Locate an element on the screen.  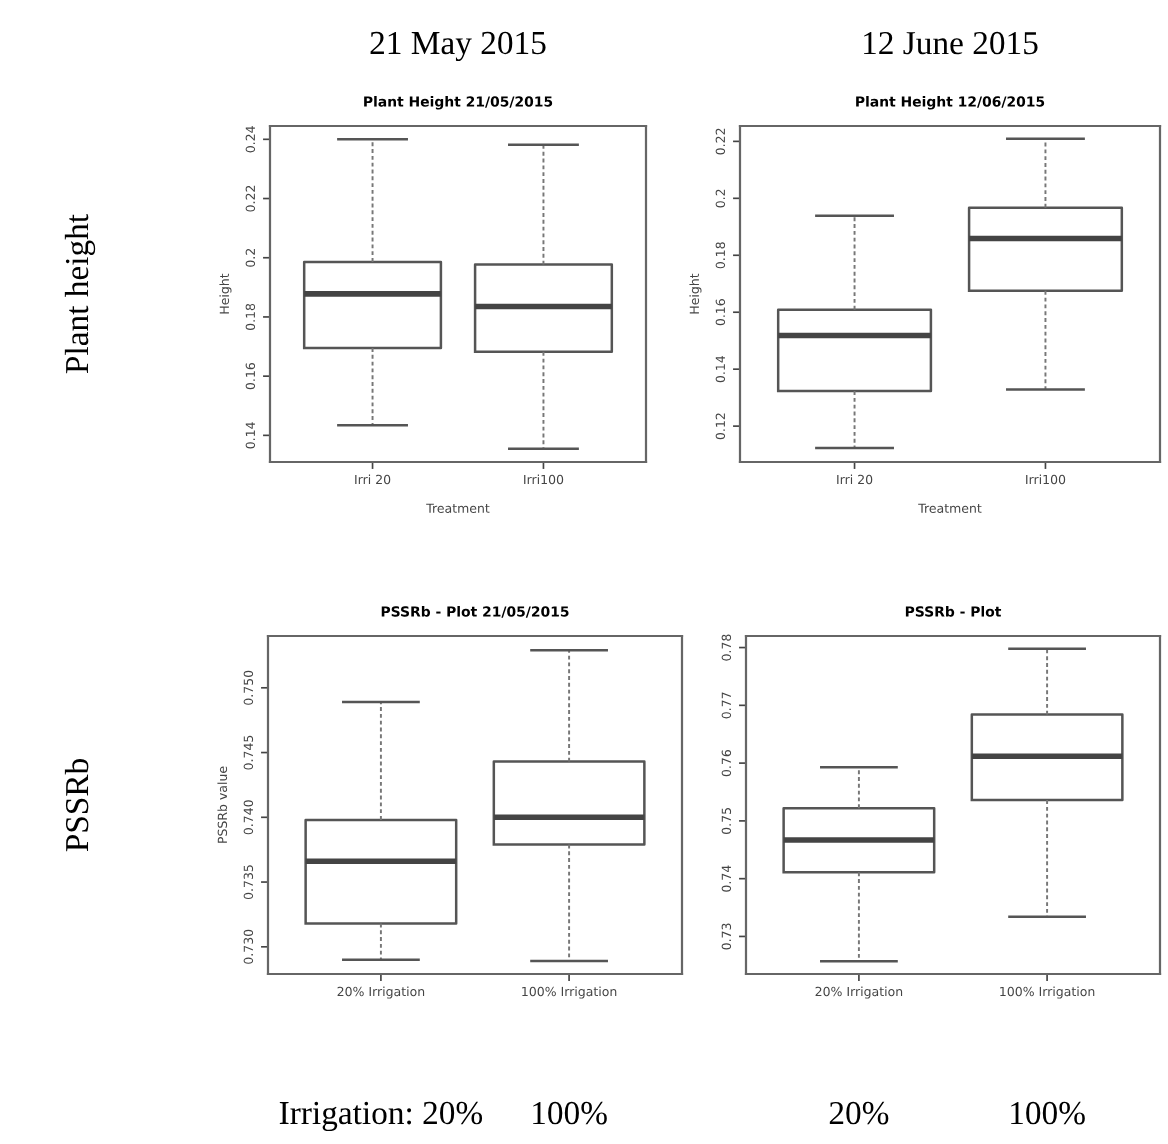
chart-subtitle: 12 June 2015 is located at coordinates (951, 43).